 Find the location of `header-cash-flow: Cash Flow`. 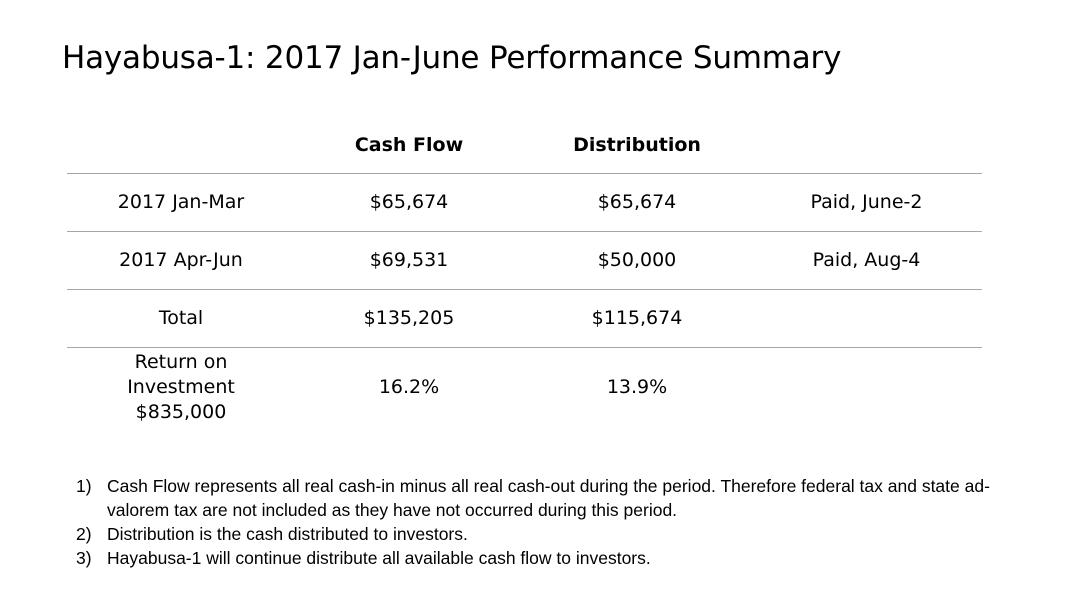

header-cash-flow: Cash Flow is located at coordinates (409, 144).